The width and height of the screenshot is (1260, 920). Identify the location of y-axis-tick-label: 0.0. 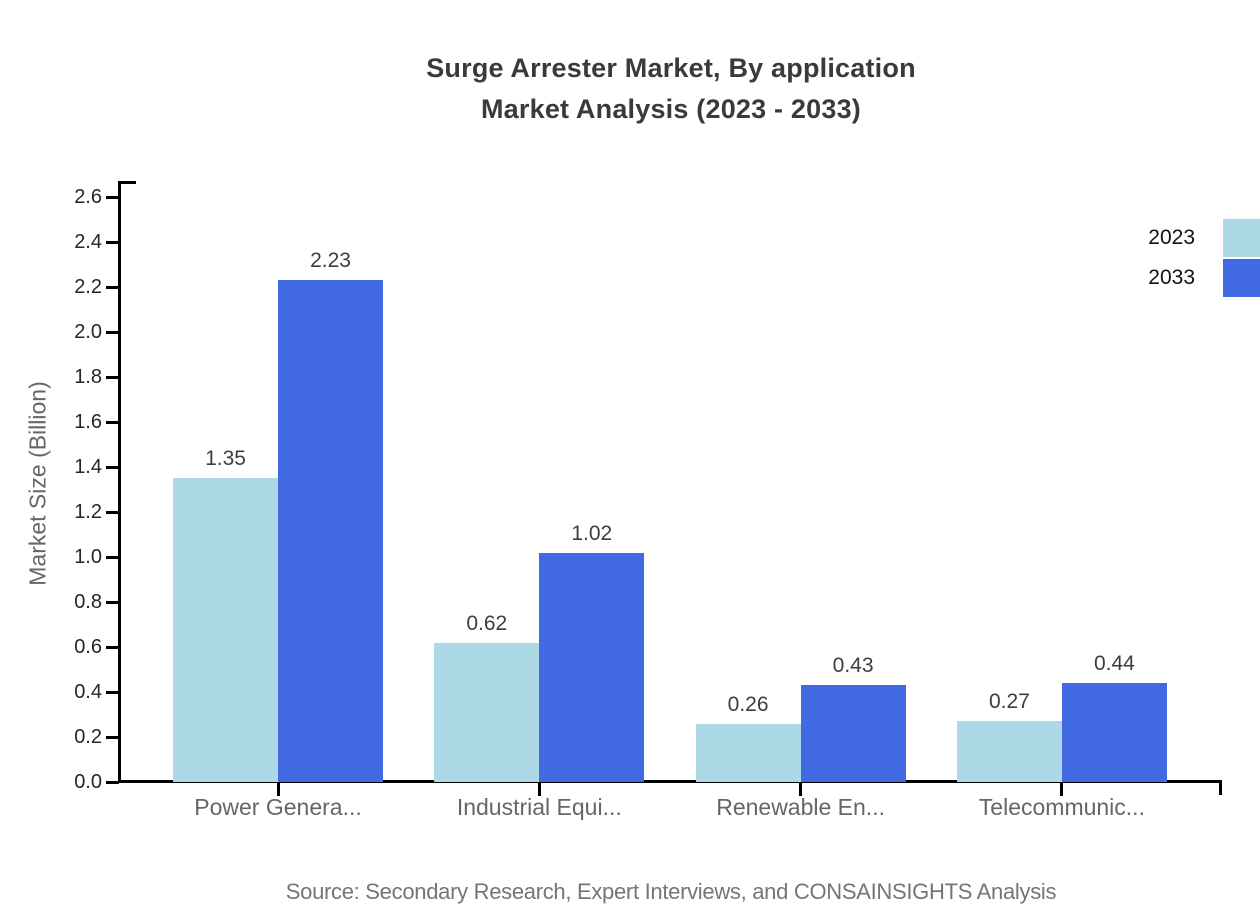
(88, 782).